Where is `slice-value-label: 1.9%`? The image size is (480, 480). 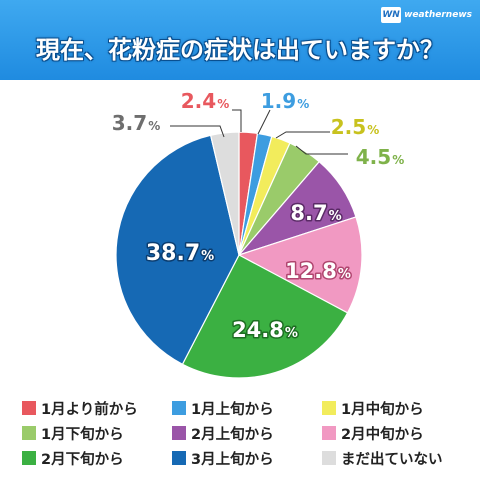
slice-value-label: 1.9% is located at coordinates (285, 101).